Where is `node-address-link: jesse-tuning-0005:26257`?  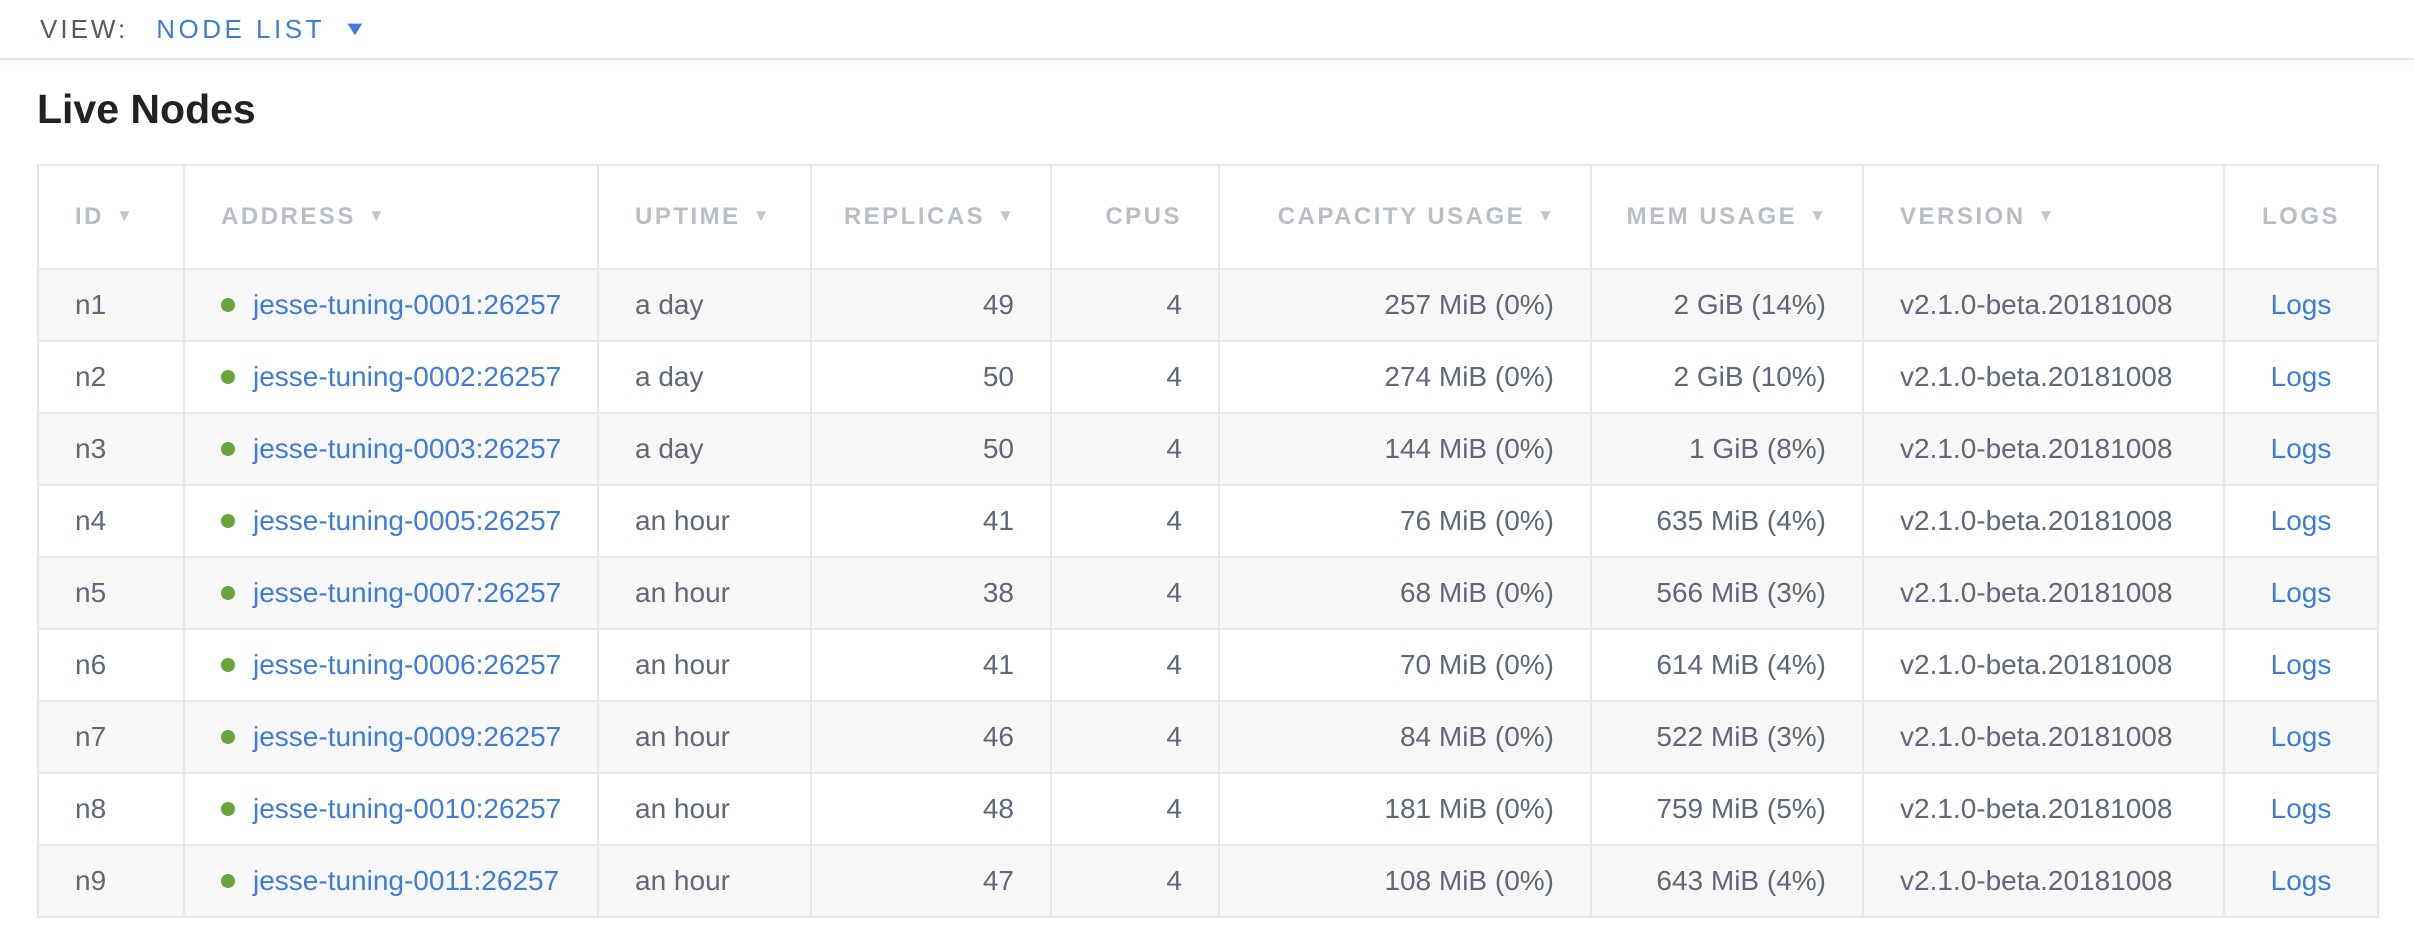 node-address-link: jesse-tuning-0005:26257 is located at coordinates (407, 521).